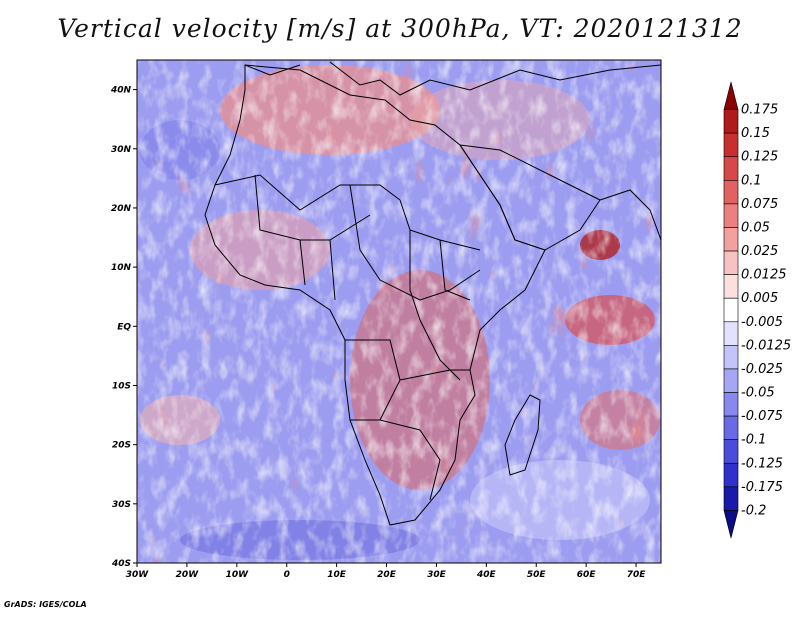  I want to click on colorbar-label: 0.005, so click(759, 298).